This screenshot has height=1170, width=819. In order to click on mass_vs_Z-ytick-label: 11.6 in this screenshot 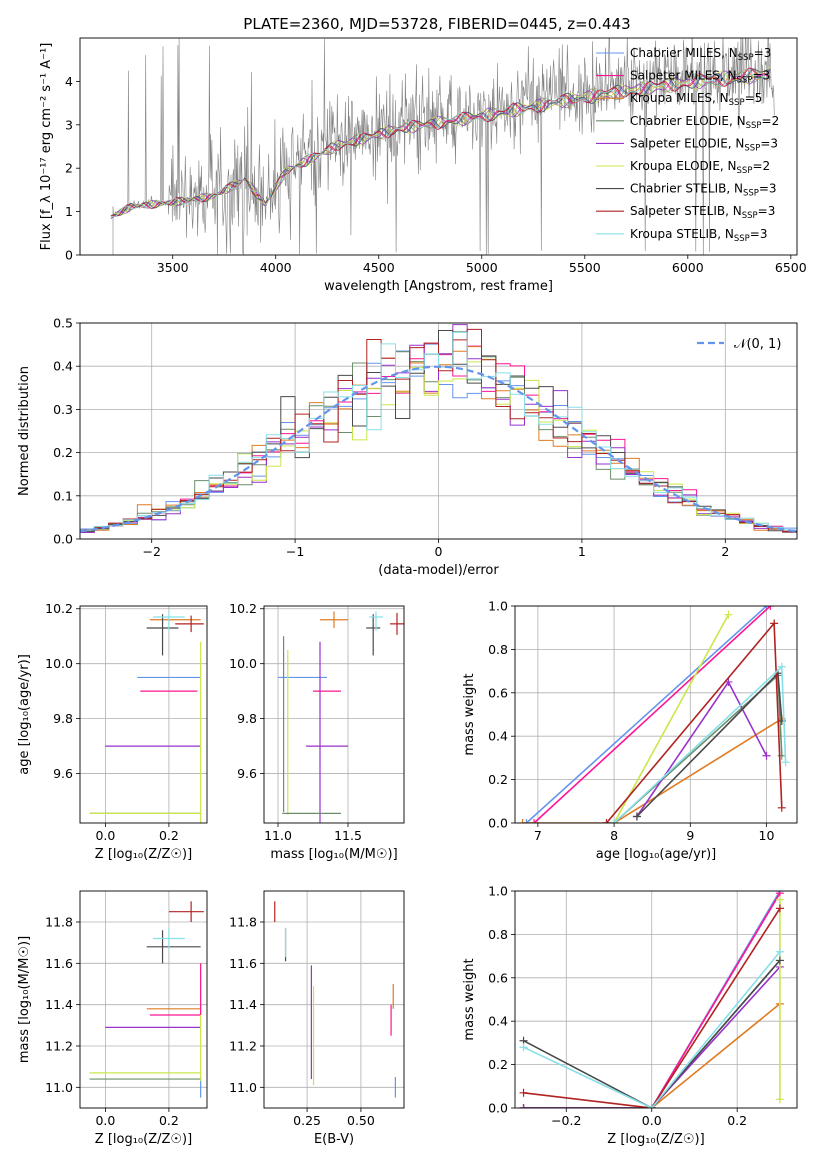, I will do `click(59, 963)`.